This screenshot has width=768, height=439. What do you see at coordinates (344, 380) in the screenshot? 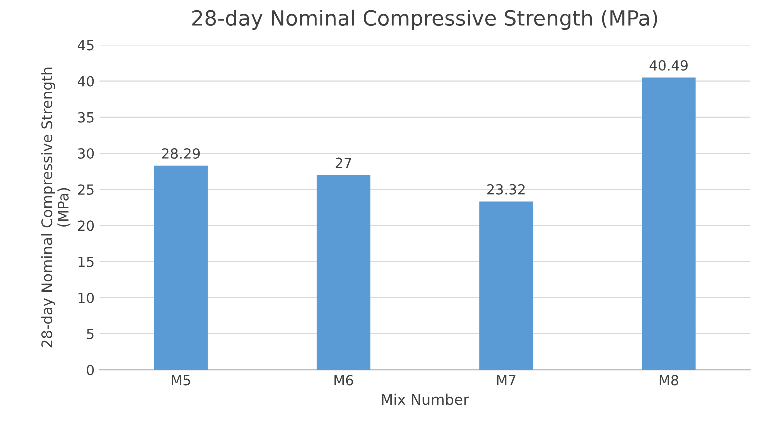
I see `x-tick-label: M6` at bounding box center [344, 380].